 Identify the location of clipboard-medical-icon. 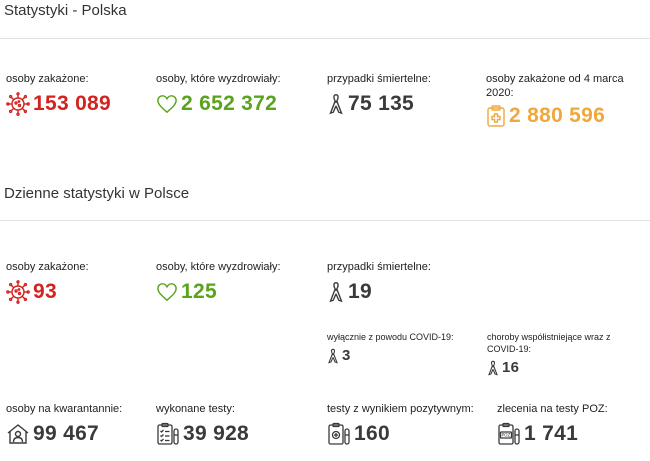
(496, 116).